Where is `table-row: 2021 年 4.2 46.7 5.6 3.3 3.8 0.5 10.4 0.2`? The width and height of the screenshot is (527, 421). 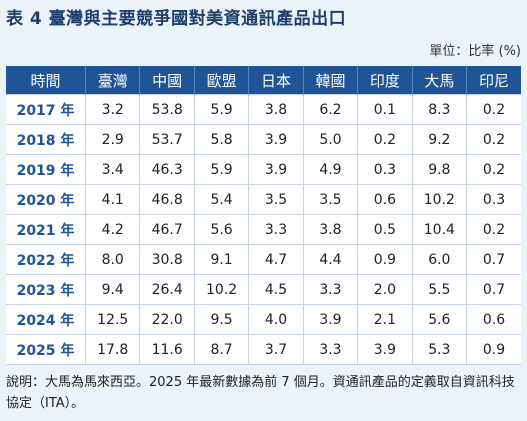
table-row: 2021 年 4.2 46.7 5.6 3.3 3.8 0.5 10.4 0.2 is located at coordinates (263, 229).